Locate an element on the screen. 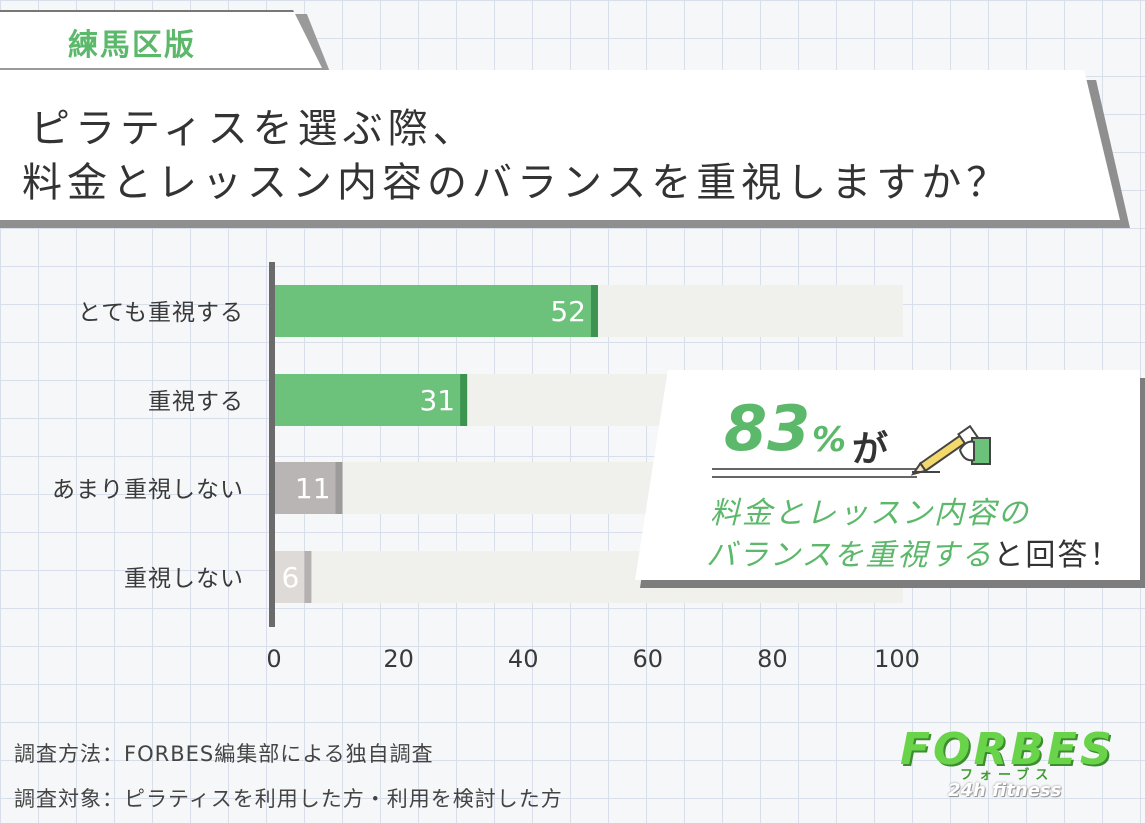  survey-target-note: 調査対象：ピラティスを利用した方・利用を検討した方 is located at coordinates (288, 799).